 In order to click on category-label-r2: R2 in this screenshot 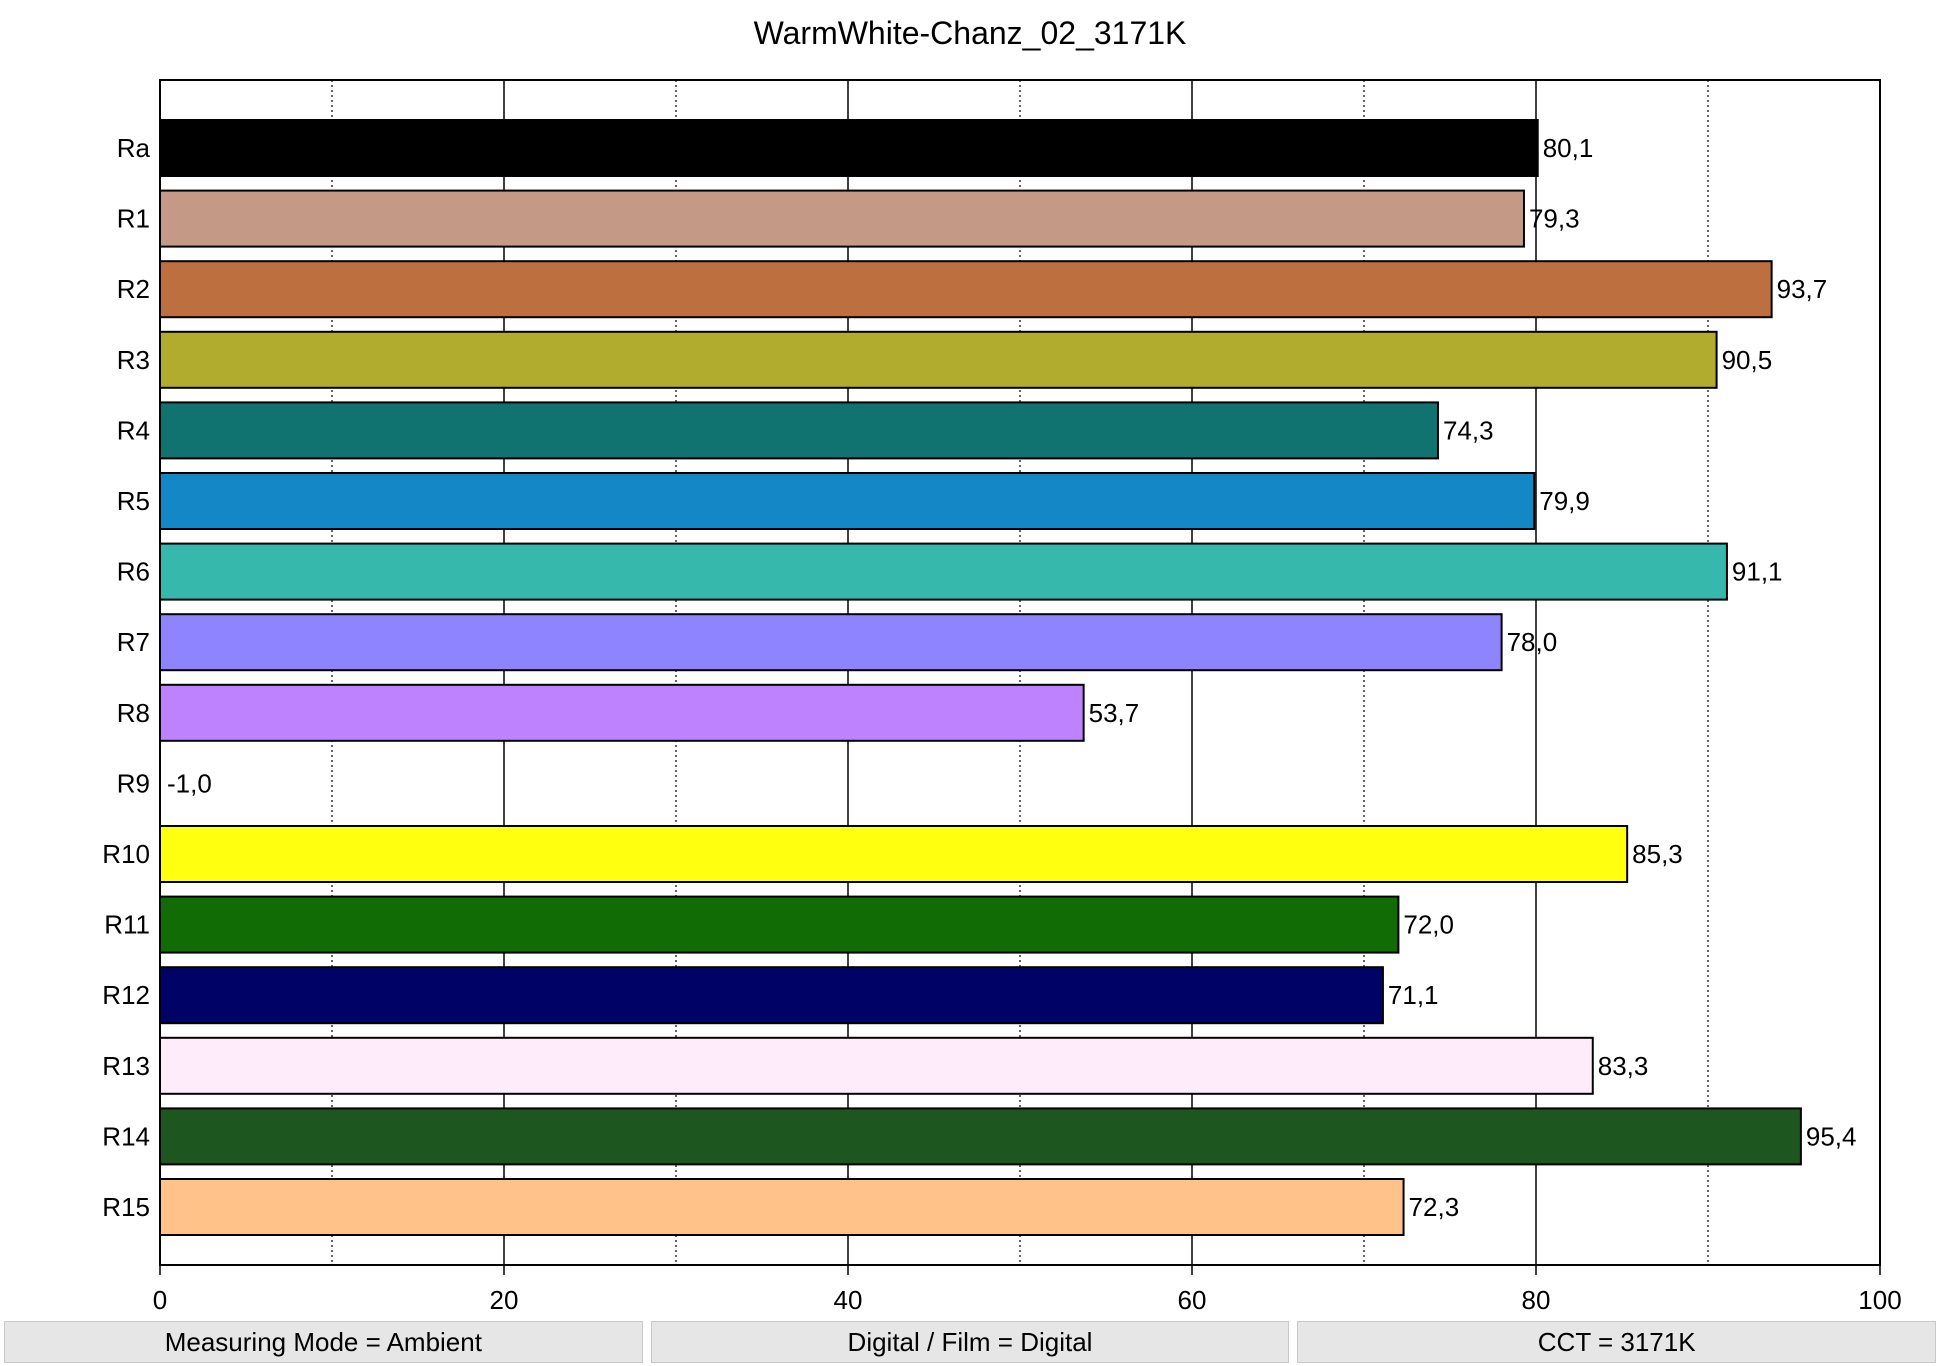, I will do `click(133, 289)`.